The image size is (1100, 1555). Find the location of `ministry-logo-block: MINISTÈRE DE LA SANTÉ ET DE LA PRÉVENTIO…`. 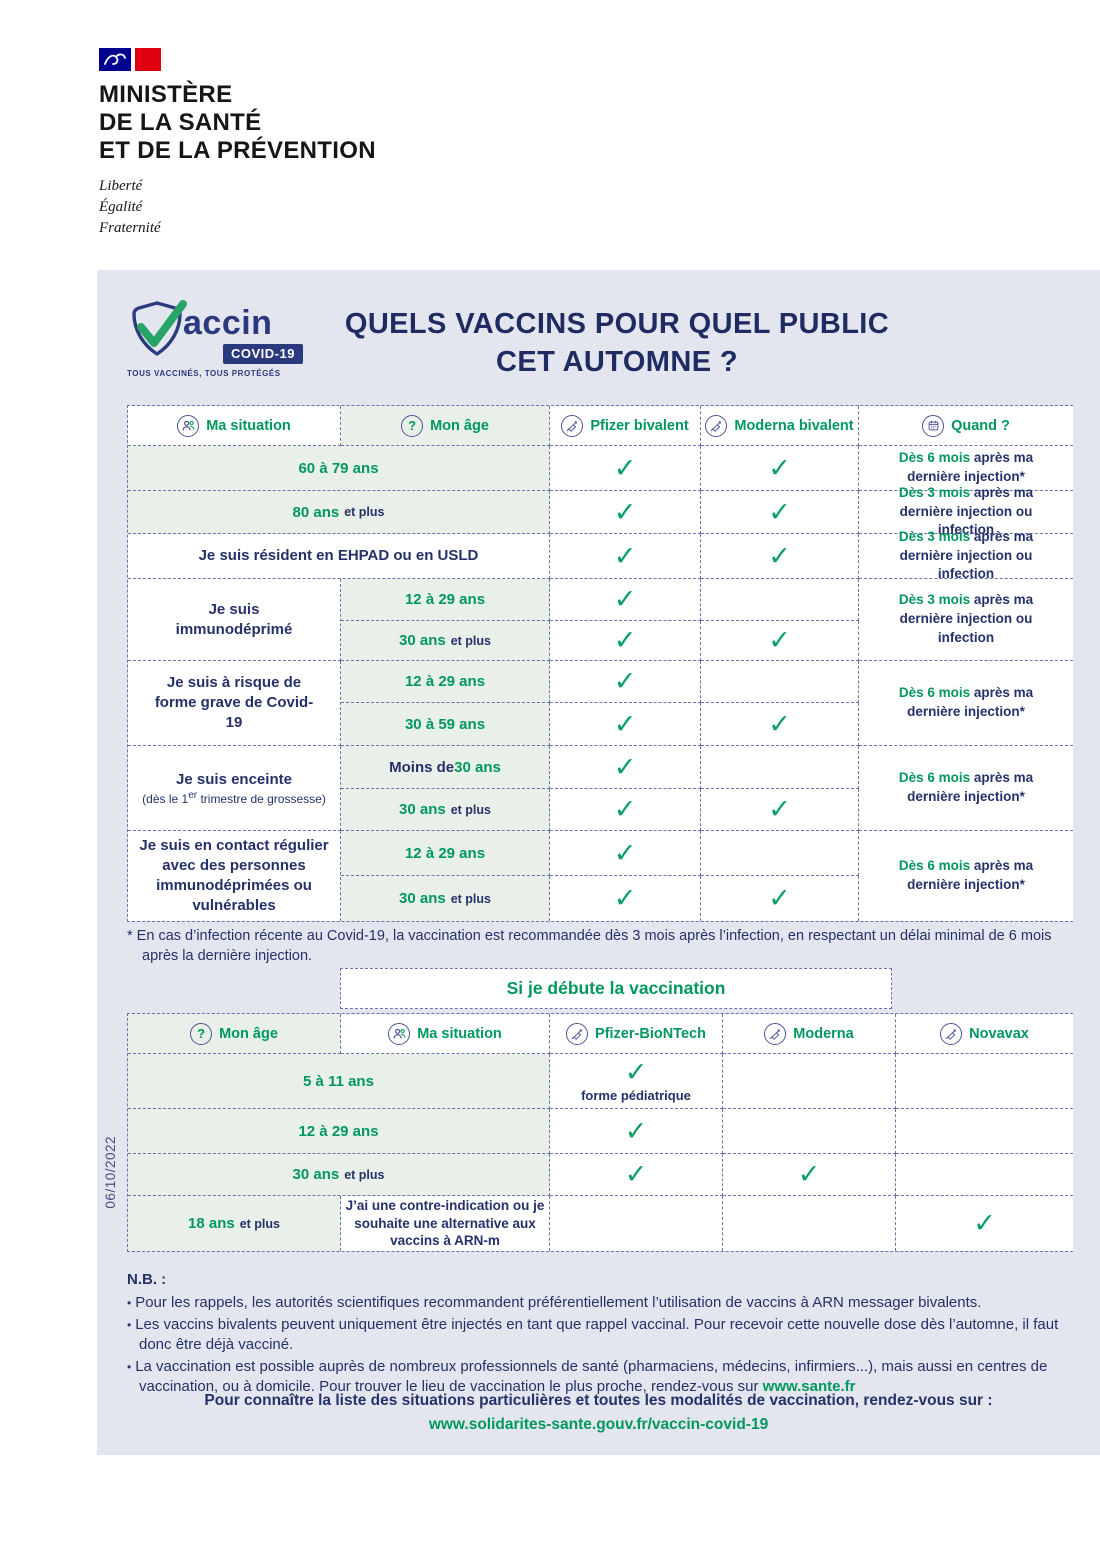

ministry-logo-block: MINISTÈRE DE LA SANTÉ ET DE LA PRÉVENTIO… is located at coordinates (237, 143).